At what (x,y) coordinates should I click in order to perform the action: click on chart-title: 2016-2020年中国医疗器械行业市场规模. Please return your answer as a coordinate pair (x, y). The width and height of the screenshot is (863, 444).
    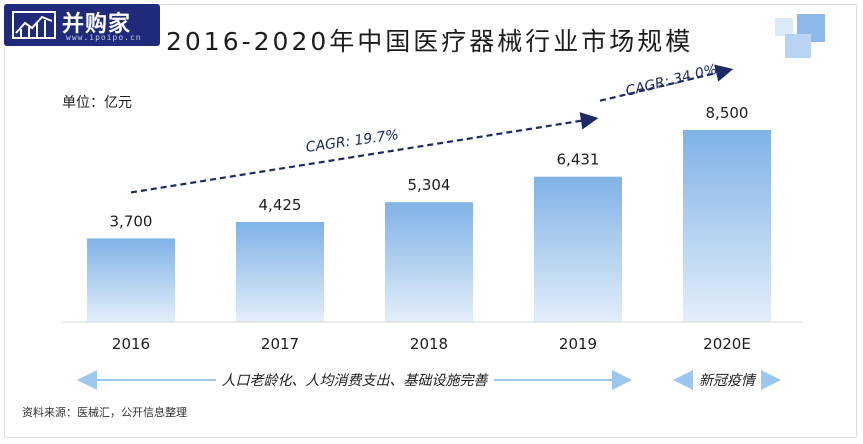
    Looking at the image, I should click on (430, 41).